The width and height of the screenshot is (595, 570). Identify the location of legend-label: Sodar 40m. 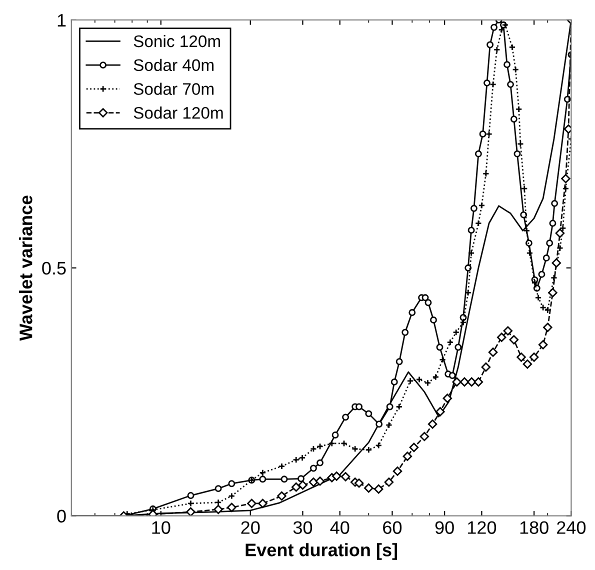
(174, 65).